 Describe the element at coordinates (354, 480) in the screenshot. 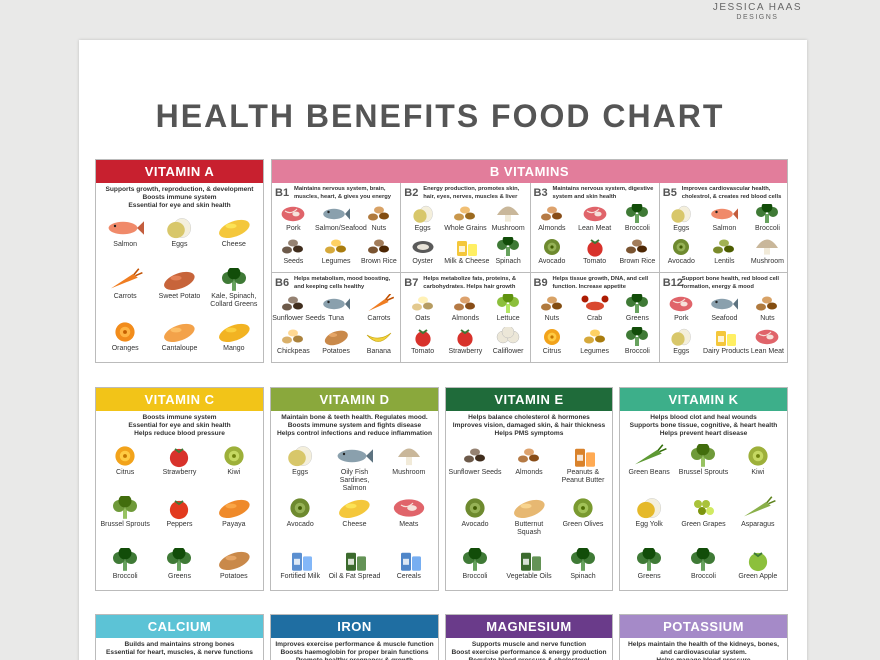

I see `food-label: Oily Fish Sardines, Salmon` at that location.